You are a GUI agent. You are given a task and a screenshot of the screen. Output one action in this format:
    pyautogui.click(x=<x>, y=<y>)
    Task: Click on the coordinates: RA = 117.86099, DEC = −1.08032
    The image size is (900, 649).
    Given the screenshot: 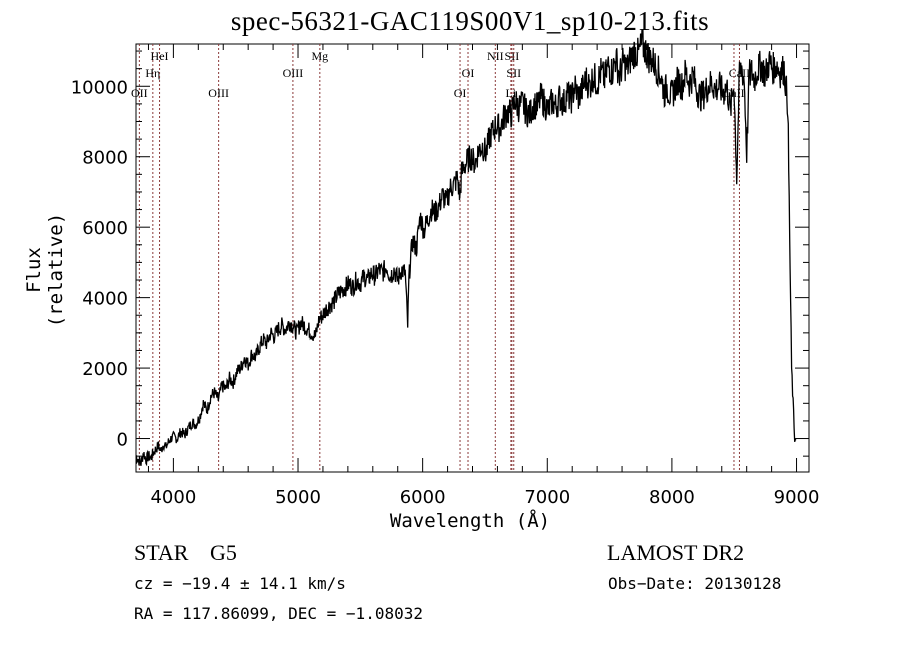 What is the action you would take?
    pyautogui.click(x=278, y=613)
    